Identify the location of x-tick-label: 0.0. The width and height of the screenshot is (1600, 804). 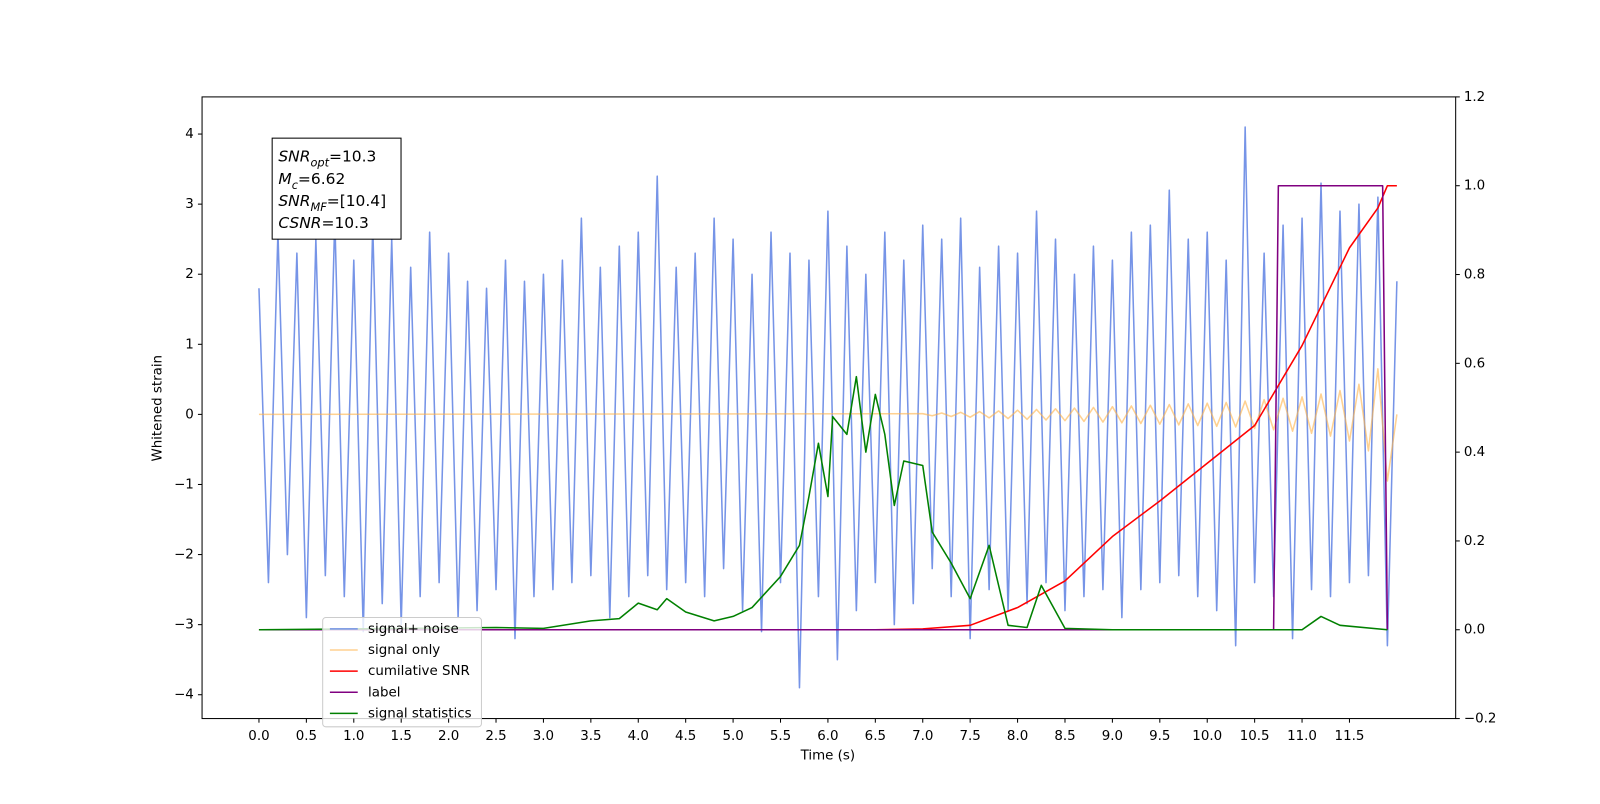
(258, 736).